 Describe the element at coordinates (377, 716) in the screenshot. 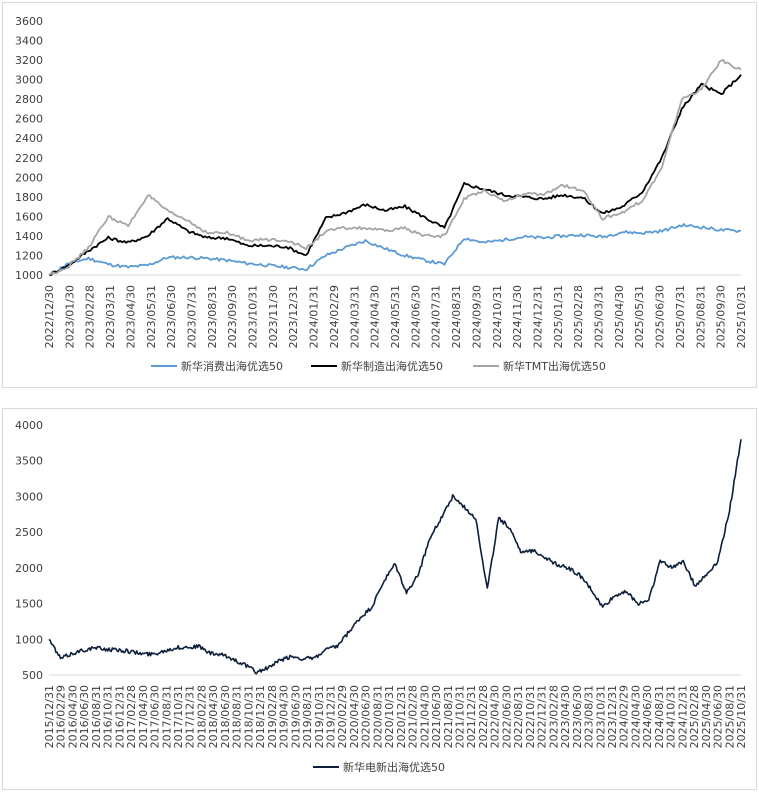

I see `x-tick-label: 2020/08/31` at that location.